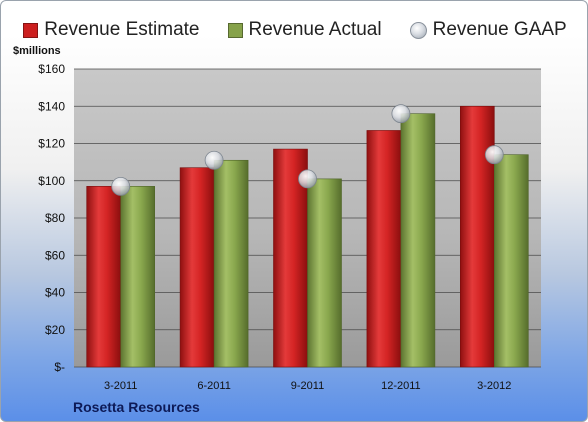 Image resolution: width=588 pixels, height=422 pixels. What do you see at coordinates (55, 293) in the screenshot?
I see `y-tick-label: $40` at bounding box center [55, 293].